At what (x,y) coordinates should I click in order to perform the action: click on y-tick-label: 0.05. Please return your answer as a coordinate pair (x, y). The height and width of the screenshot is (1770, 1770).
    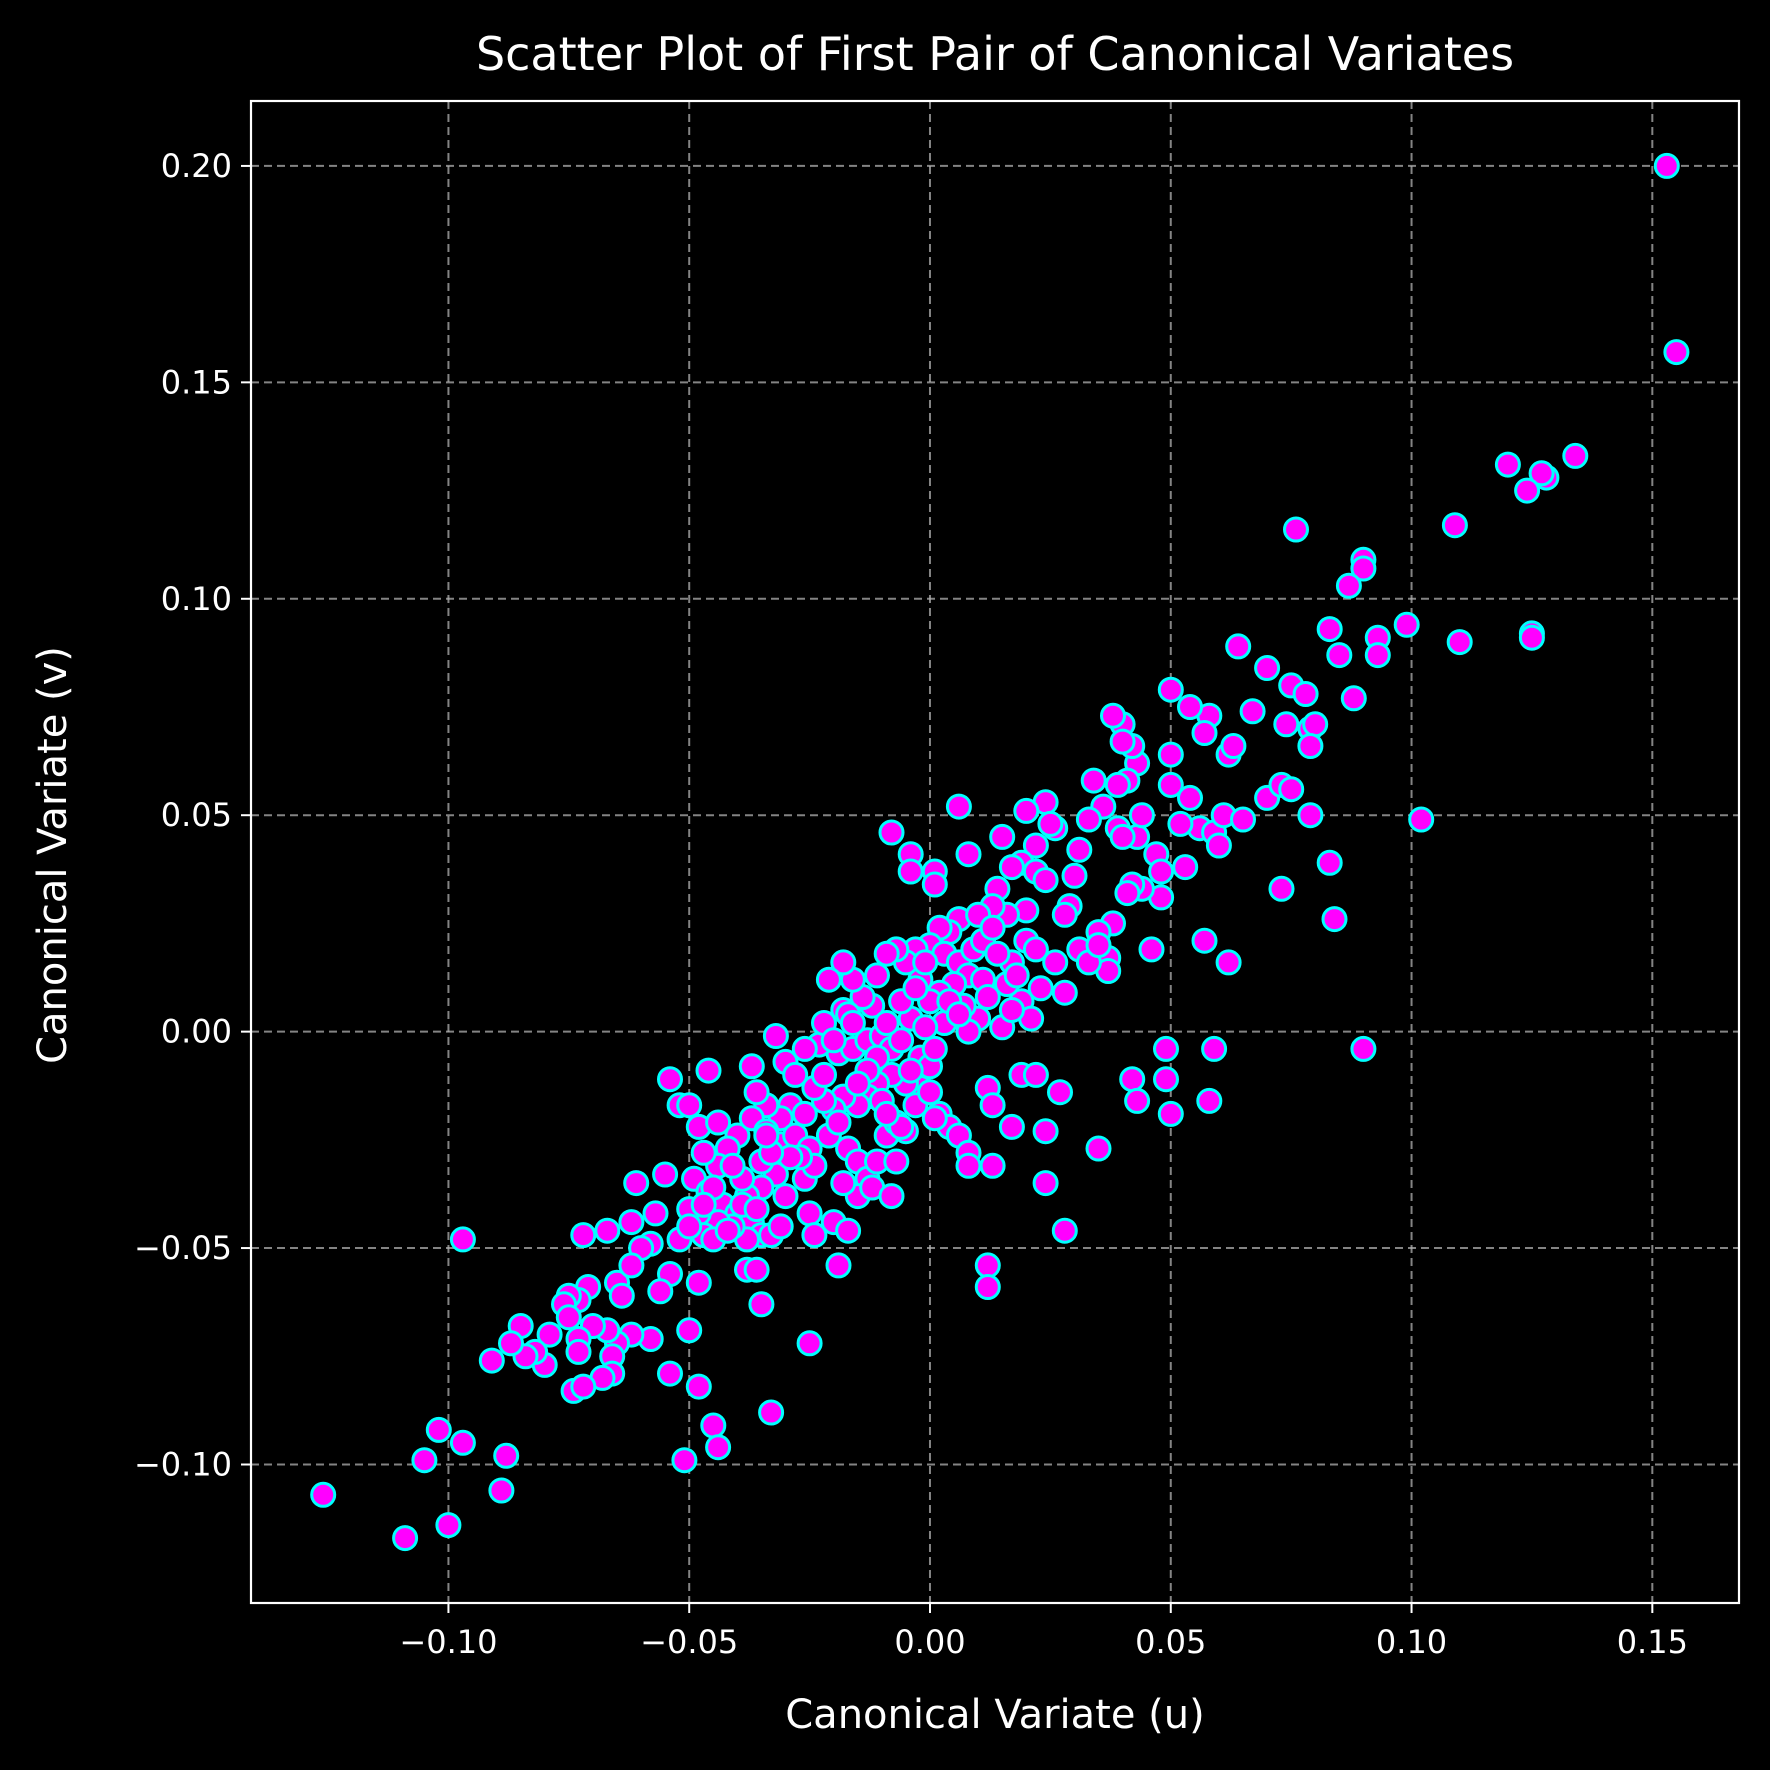
    Looking at the image, I should click on (196, 815).